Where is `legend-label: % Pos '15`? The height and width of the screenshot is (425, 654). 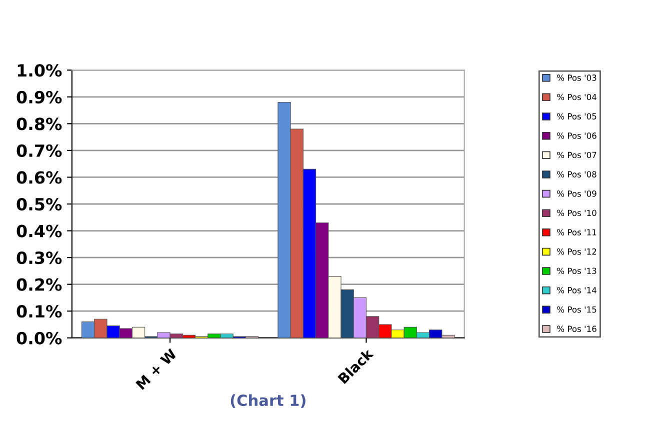 legend-label: % Pos '15 is located at coordinates (576, 309).